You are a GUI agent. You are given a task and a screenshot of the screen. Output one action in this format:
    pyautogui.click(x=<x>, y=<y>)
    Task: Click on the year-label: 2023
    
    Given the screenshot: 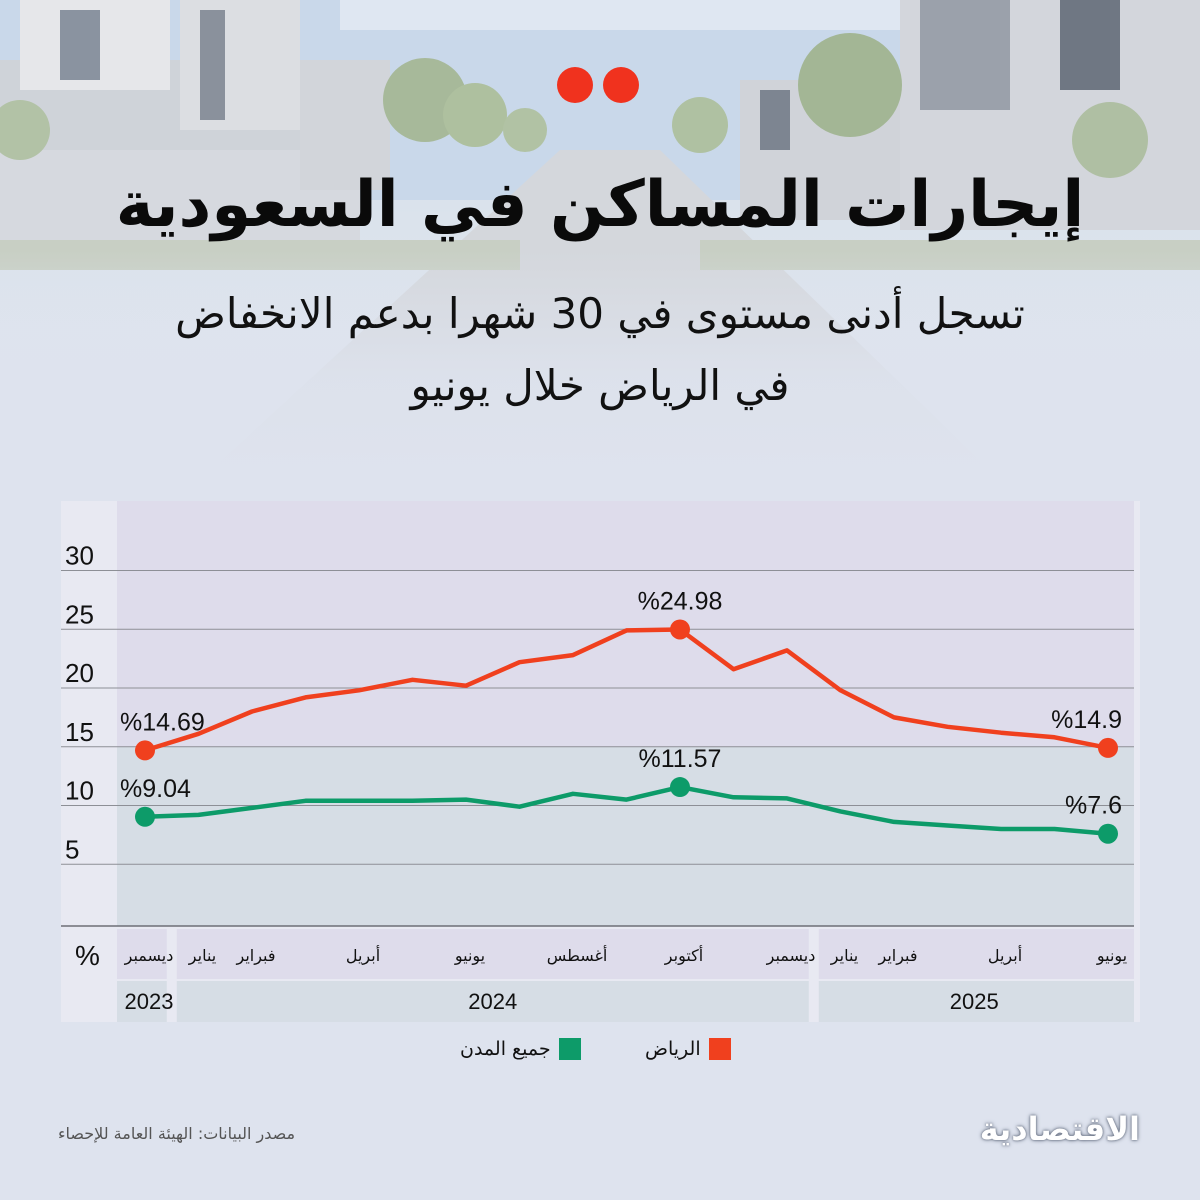 What is the action you would take?
    pyautogui.click(x=149, y=1001)
    